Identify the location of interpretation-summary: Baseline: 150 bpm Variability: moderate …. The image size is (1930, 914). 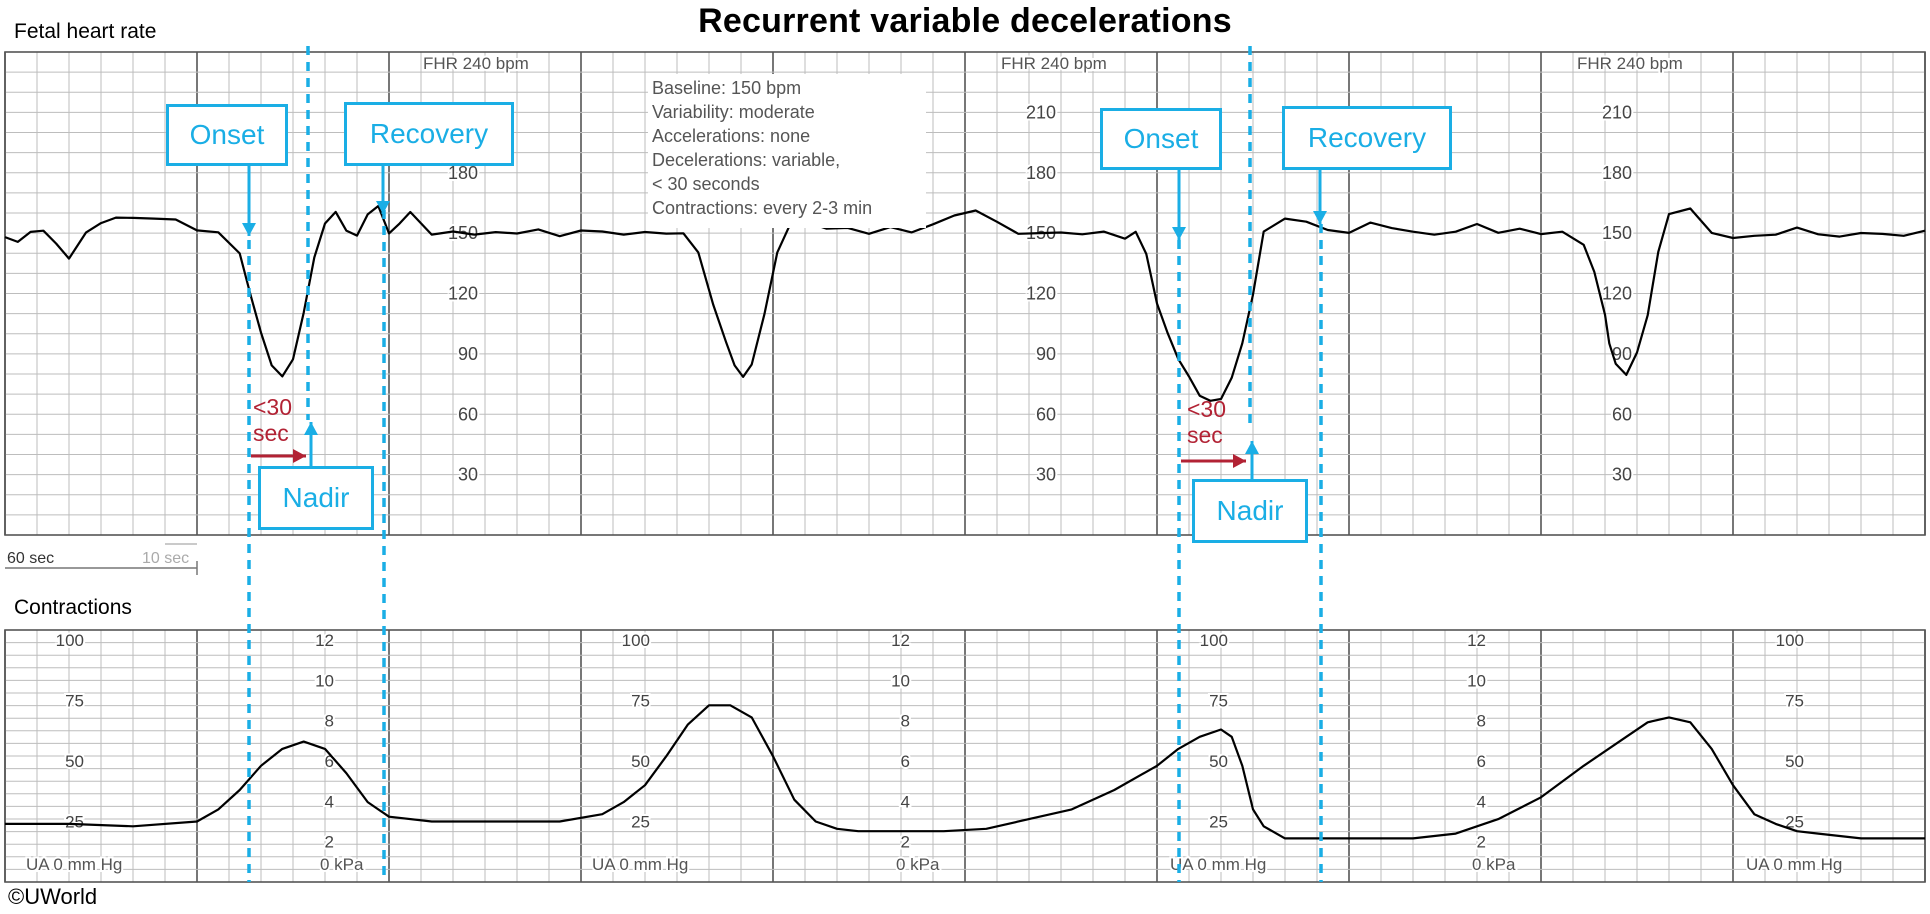
(787, 151).